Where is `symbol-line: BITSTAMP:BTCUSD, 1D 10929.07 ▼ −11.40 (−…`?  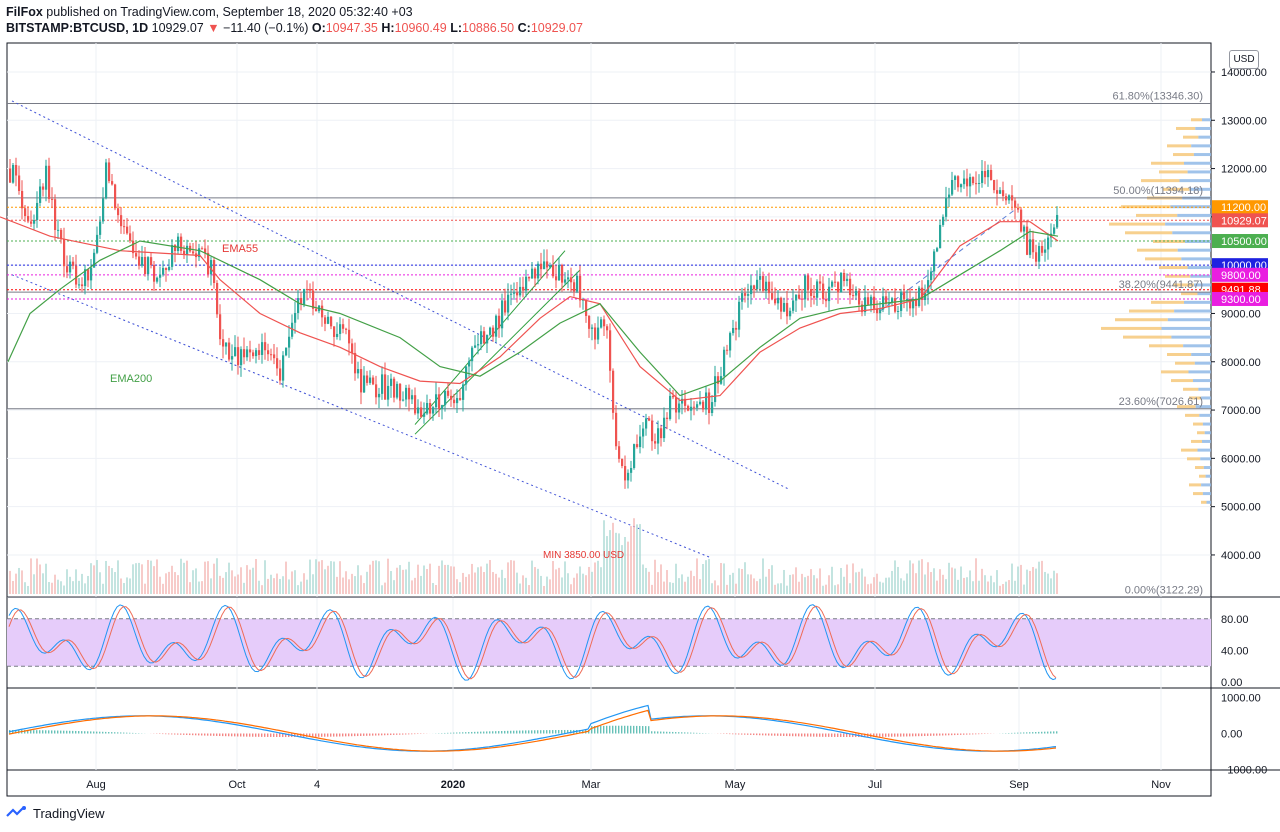 symbol-line: BITSTAMP:BTCUSD, 1D 10929.07 ▼ −11.40 (−… is located at coordinates (294, 28).